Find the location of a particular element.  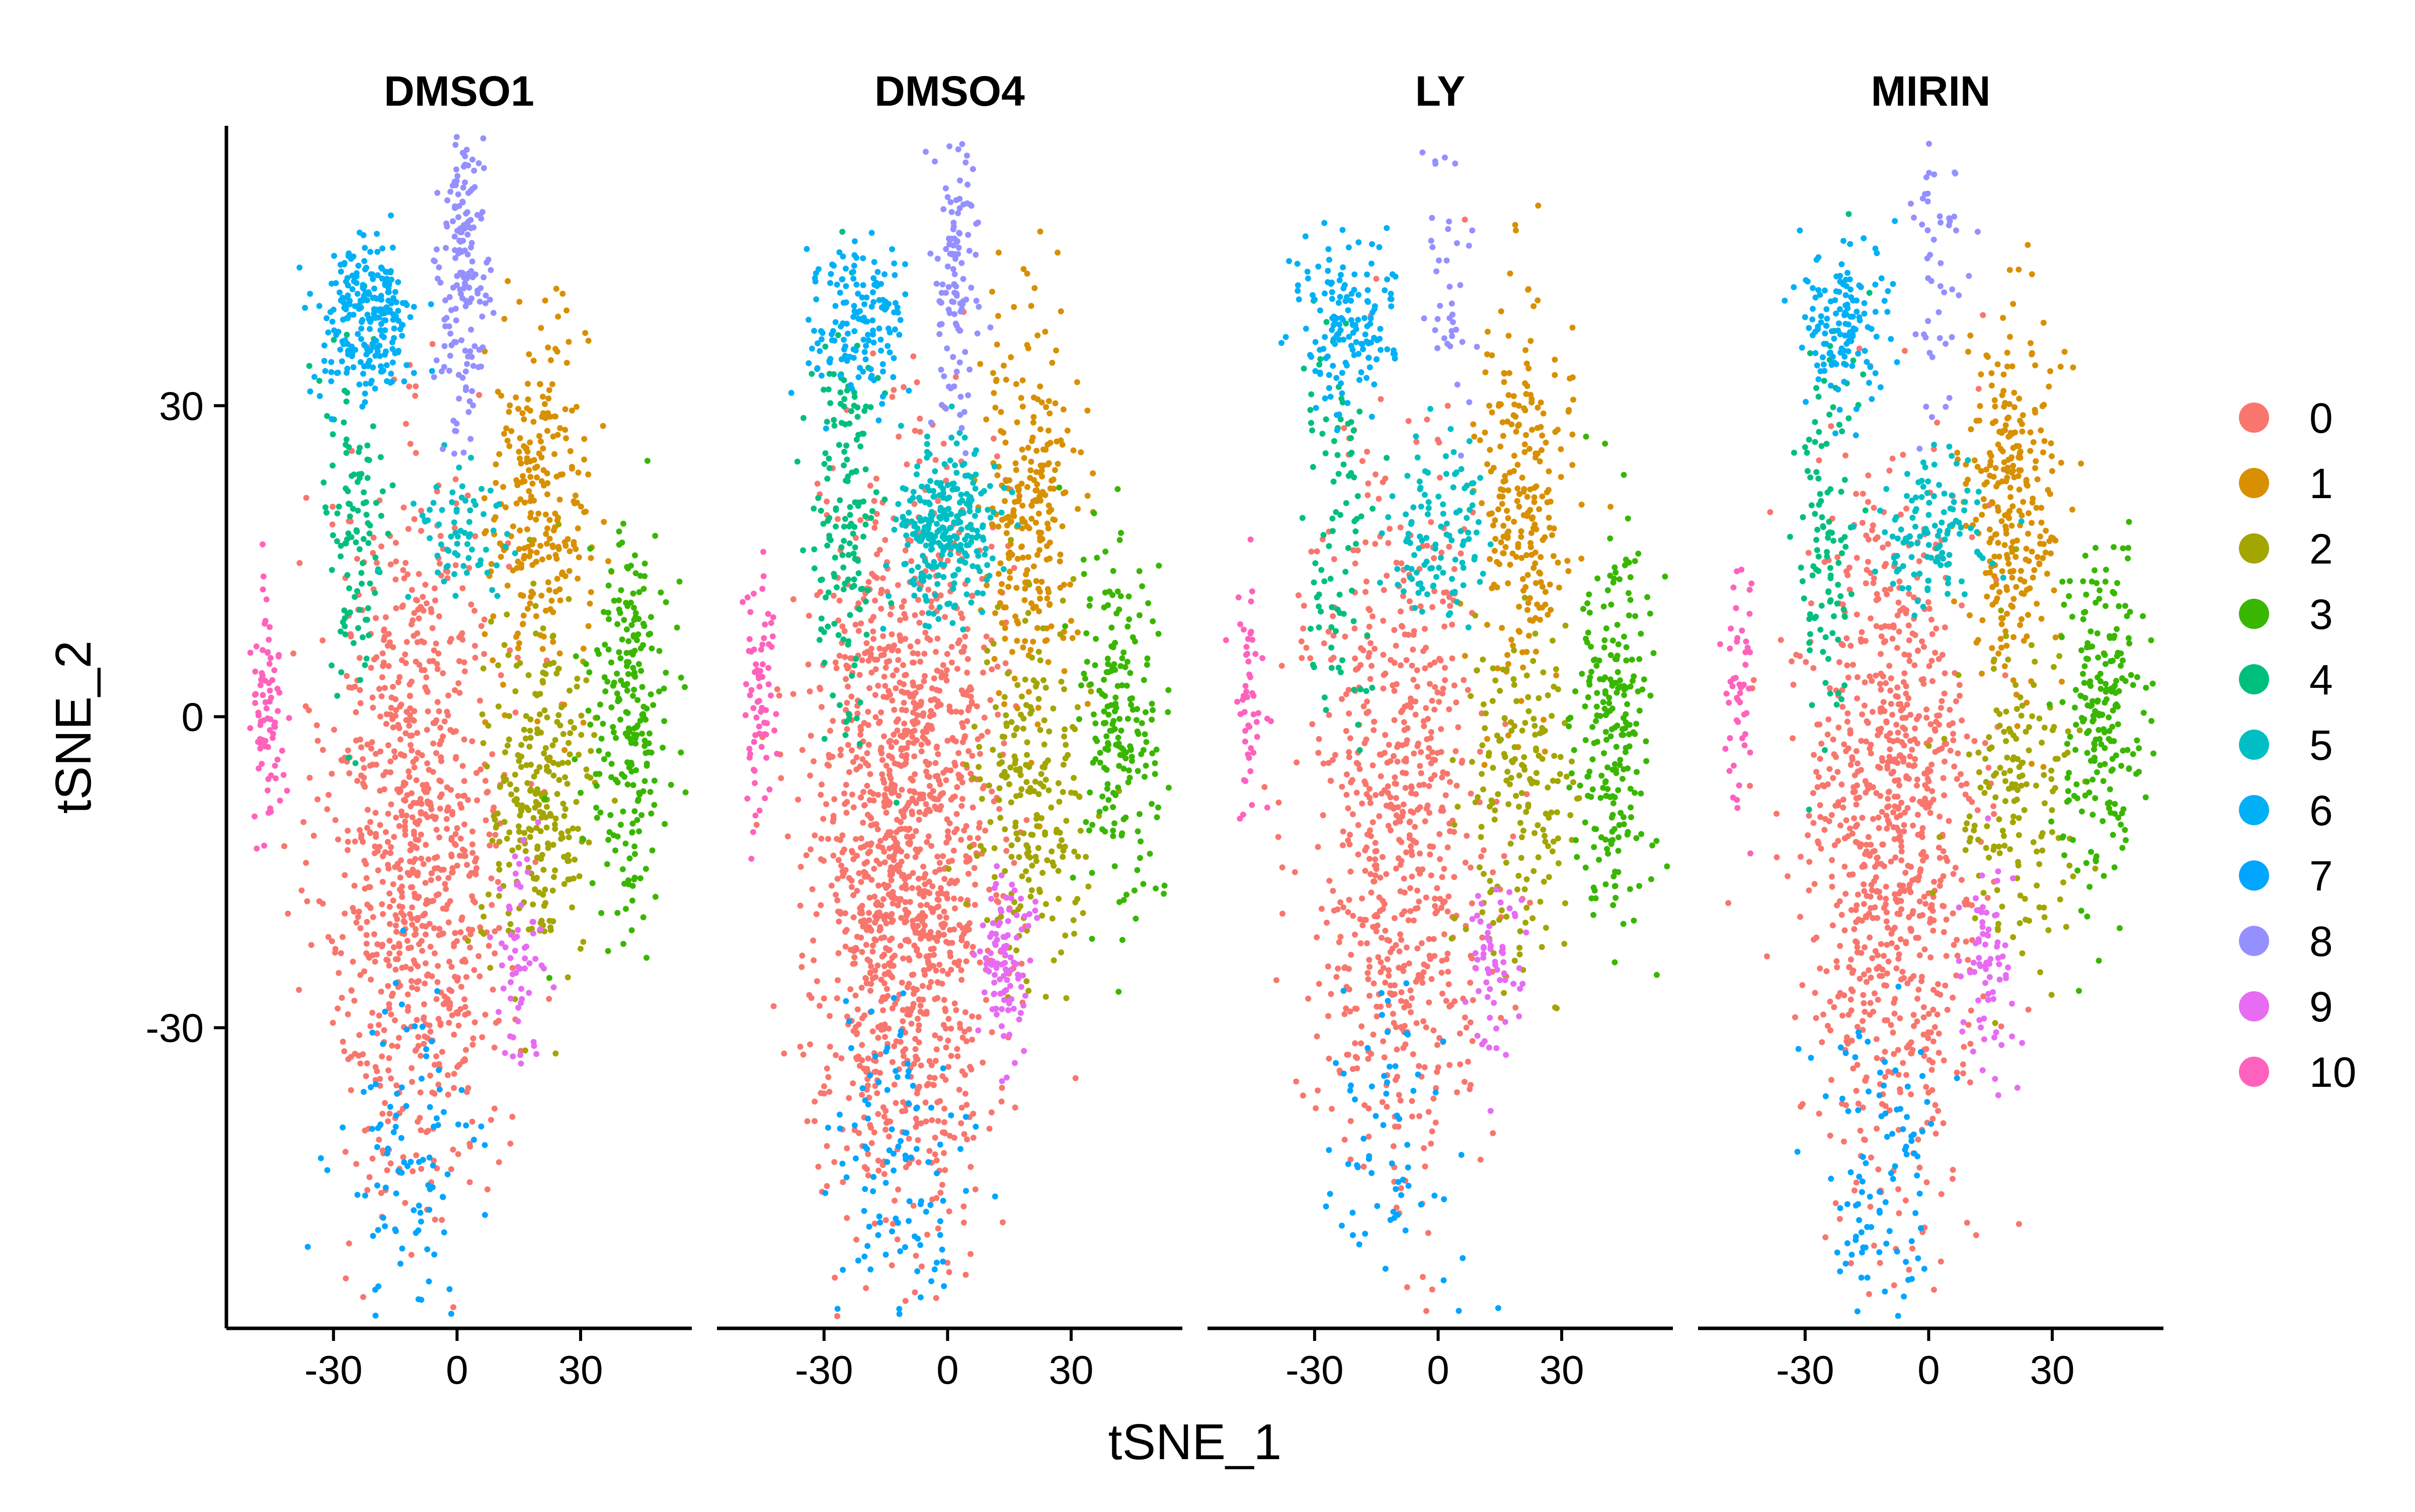

cluster-3-points is located at coordinates (615, 719).